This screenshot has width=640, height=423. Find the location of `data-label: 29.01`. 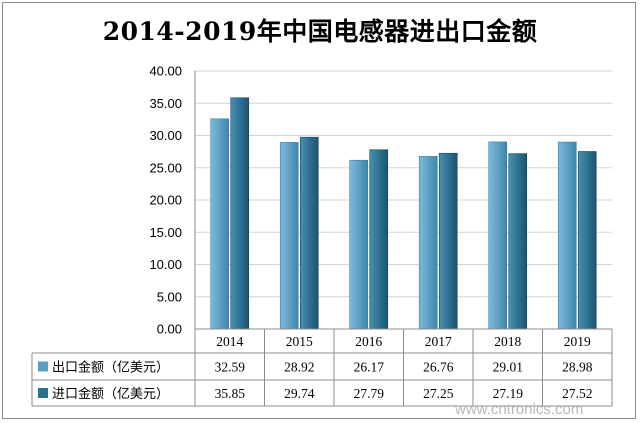

data-label: 29.01 is located at coordinates (508, 367).